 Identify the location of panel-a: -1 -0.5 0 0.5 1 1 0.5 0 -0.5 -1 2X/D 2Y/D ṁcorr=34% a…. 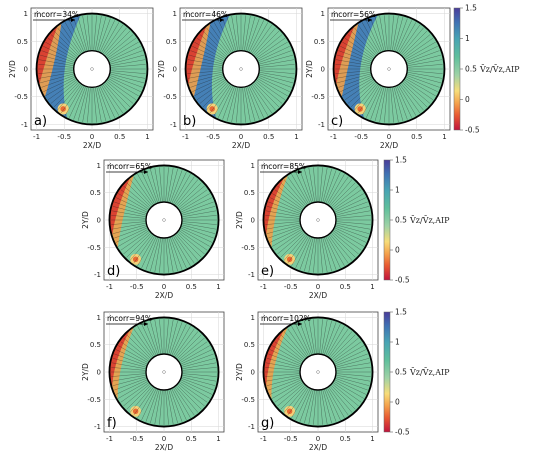
(81, 78).